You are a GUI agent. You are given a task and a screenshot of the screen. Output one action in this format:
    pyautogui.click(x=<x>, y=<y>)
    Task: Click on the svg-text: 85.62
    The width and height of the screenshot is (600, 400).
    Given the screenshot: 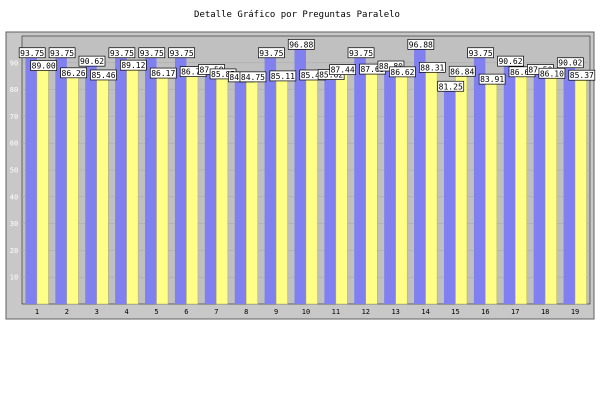 What is the action you would take?
    pyautogui.click(x=331, y=75)
    